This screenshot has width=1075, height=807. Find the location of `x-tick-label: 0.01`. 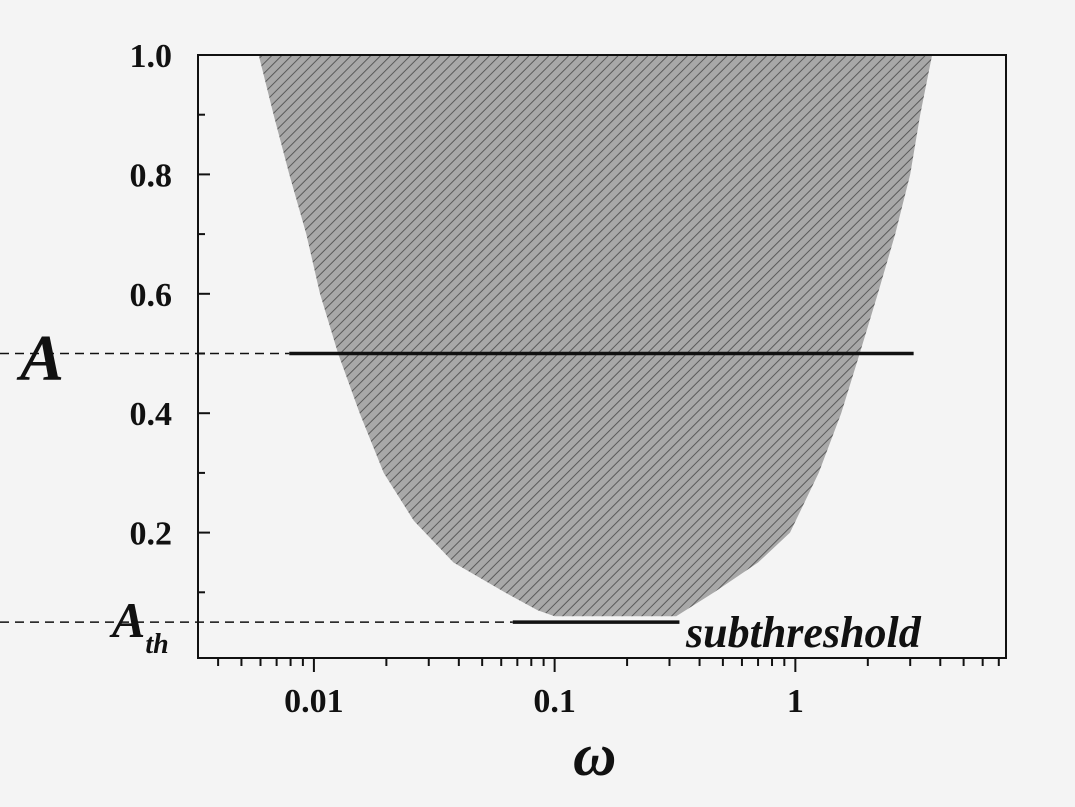

x-tick-label: 0.01 is located at coordinates (314, 701).